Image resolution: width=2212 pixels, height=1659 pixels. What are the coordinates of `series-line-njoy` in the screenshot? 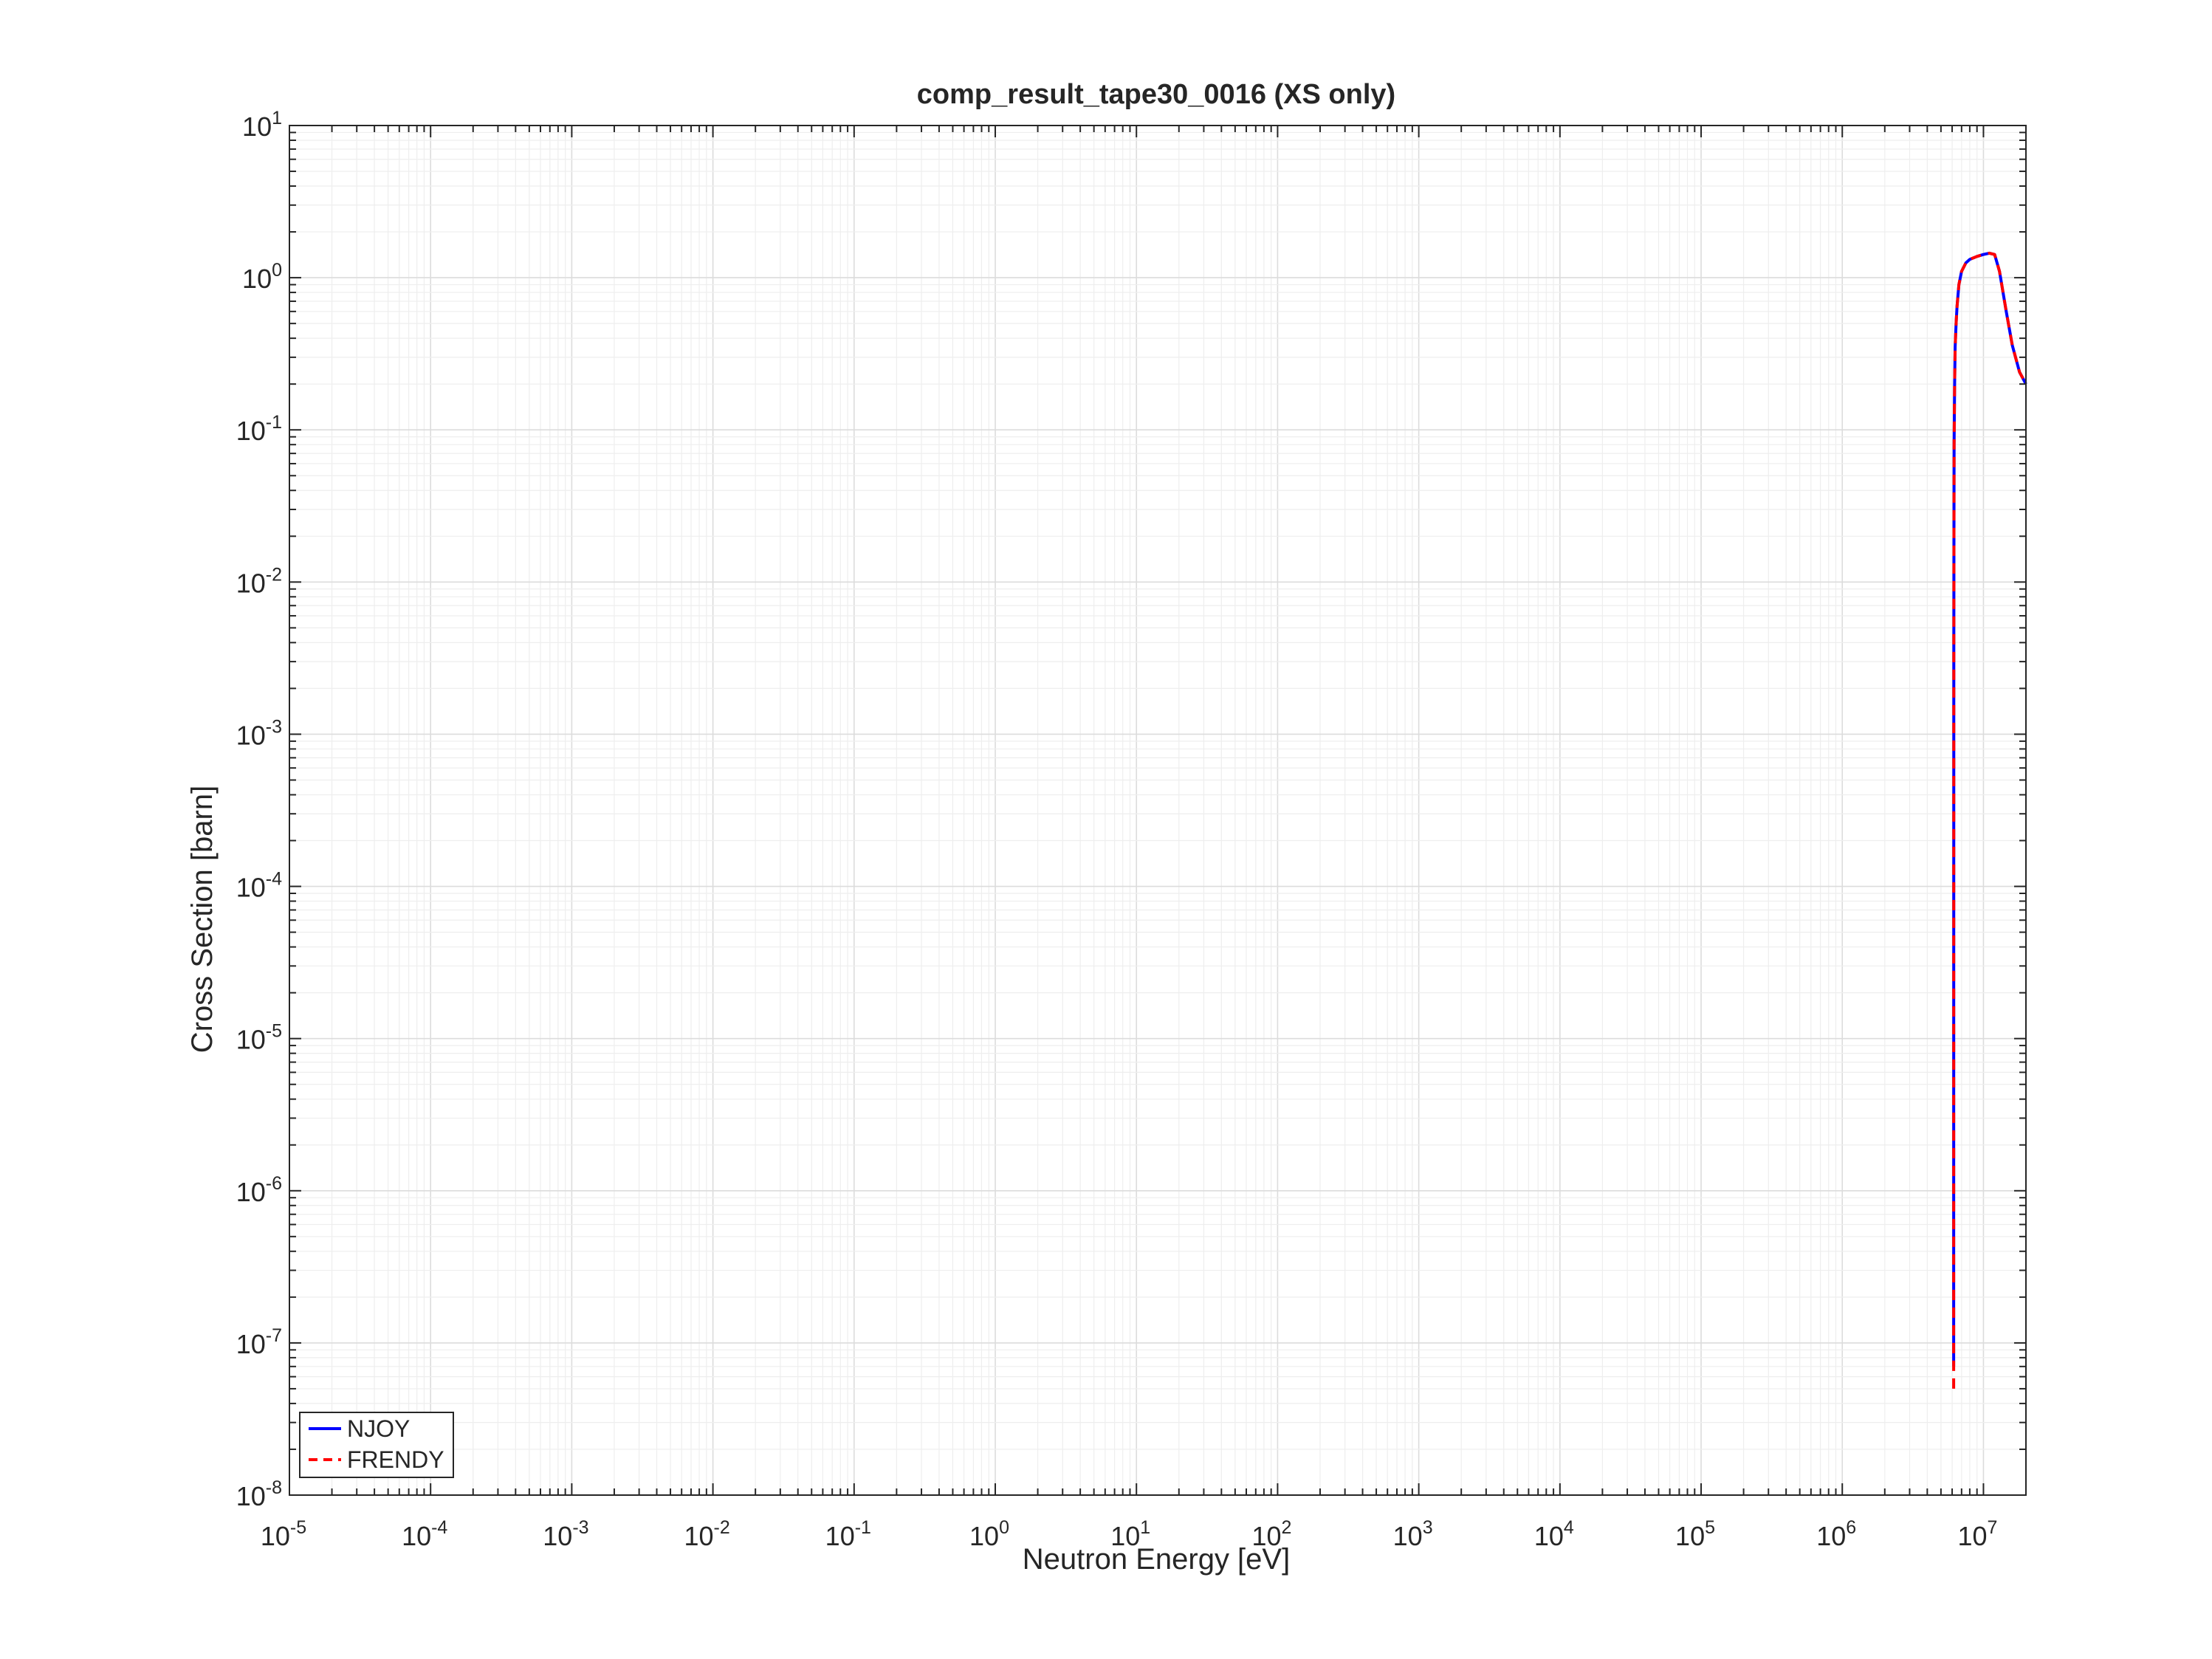 It's located at (1989, 809).